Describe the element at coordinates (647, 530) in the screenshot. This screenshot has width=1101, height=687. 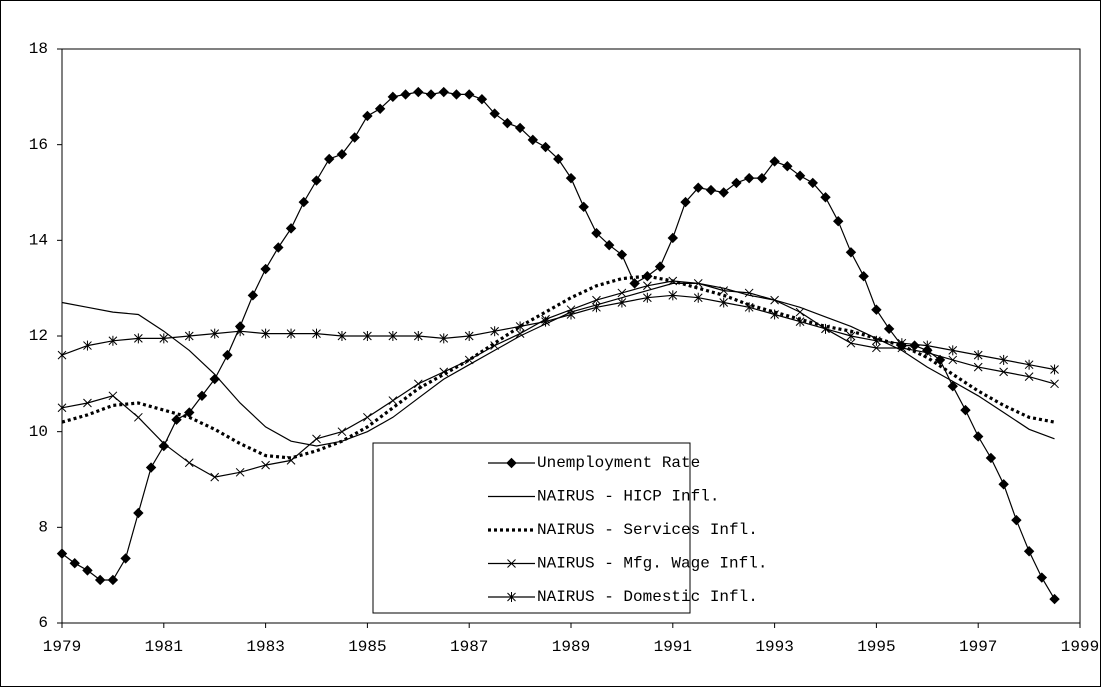
I see `legend-label: NAIRUS - Services Infl.` at that location.